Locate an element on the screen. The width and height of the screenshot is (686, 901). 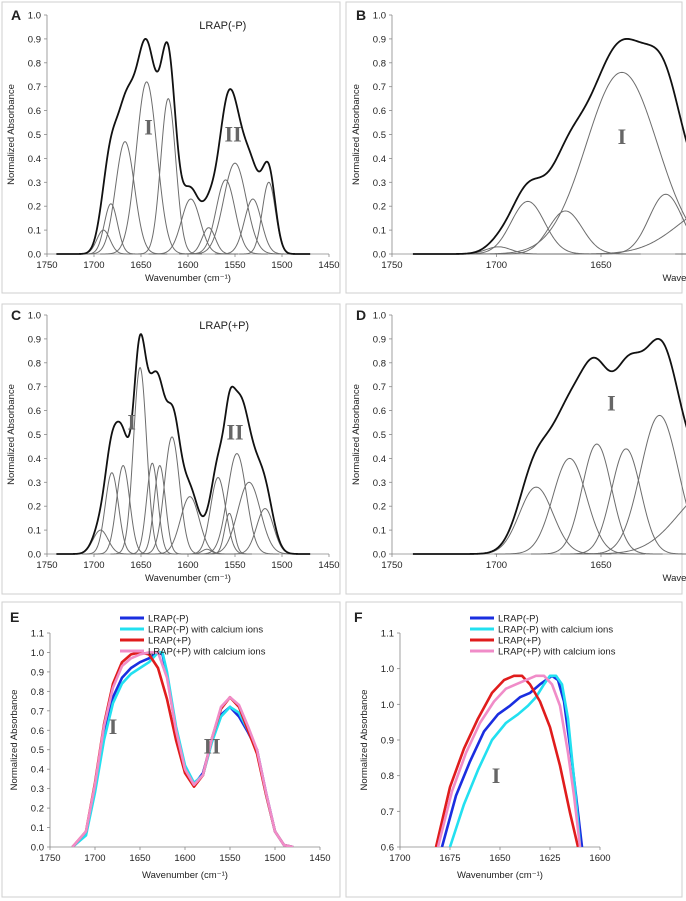
panel-letter: C is located at coordinates (16, 315).